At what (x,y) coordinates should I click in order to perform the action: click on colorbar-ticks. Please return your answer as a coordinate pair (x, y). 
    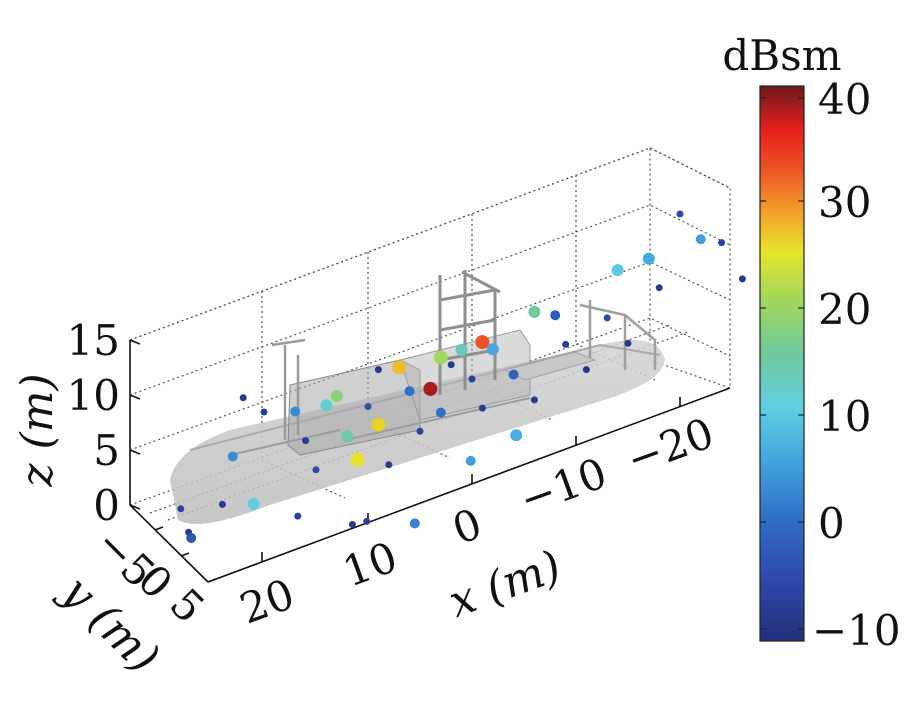
    Looking at the image, I should click on (782, 363).